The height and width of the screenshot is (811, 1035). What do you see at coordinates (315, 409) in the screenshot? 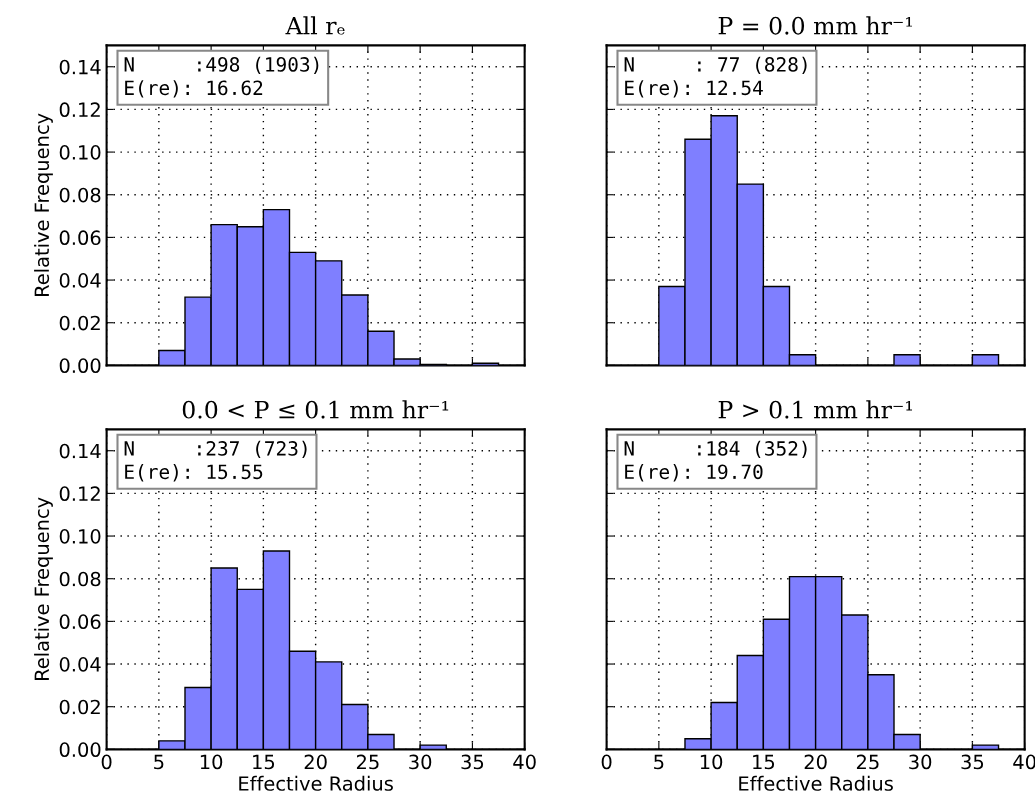
I see `chart-title: 0.0 < P ≤ 0.1 mm hr⁻¹` at bounding box center [315, 409].